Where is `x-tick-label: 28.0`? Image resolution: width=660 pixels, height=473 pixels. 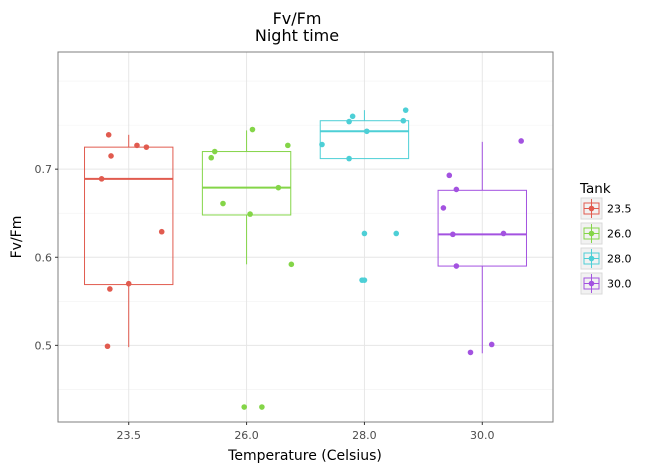
x-tick-label: 28.0 is located at coordinates (364, 435).